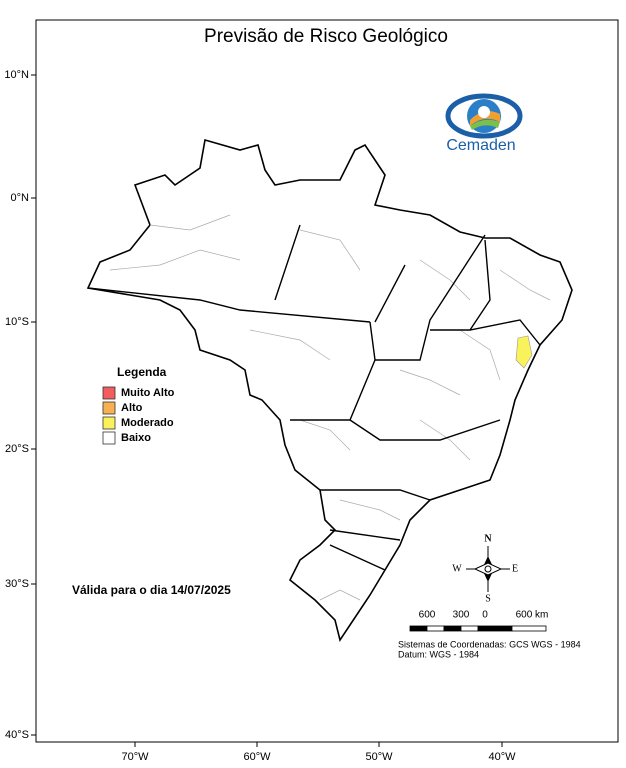 The height and width of the screenshot is (768, 626). What do you see at coordinates (532, 615) in the screenshot?
I see `scale-label: 600 km` at bounding box center [532, 615].